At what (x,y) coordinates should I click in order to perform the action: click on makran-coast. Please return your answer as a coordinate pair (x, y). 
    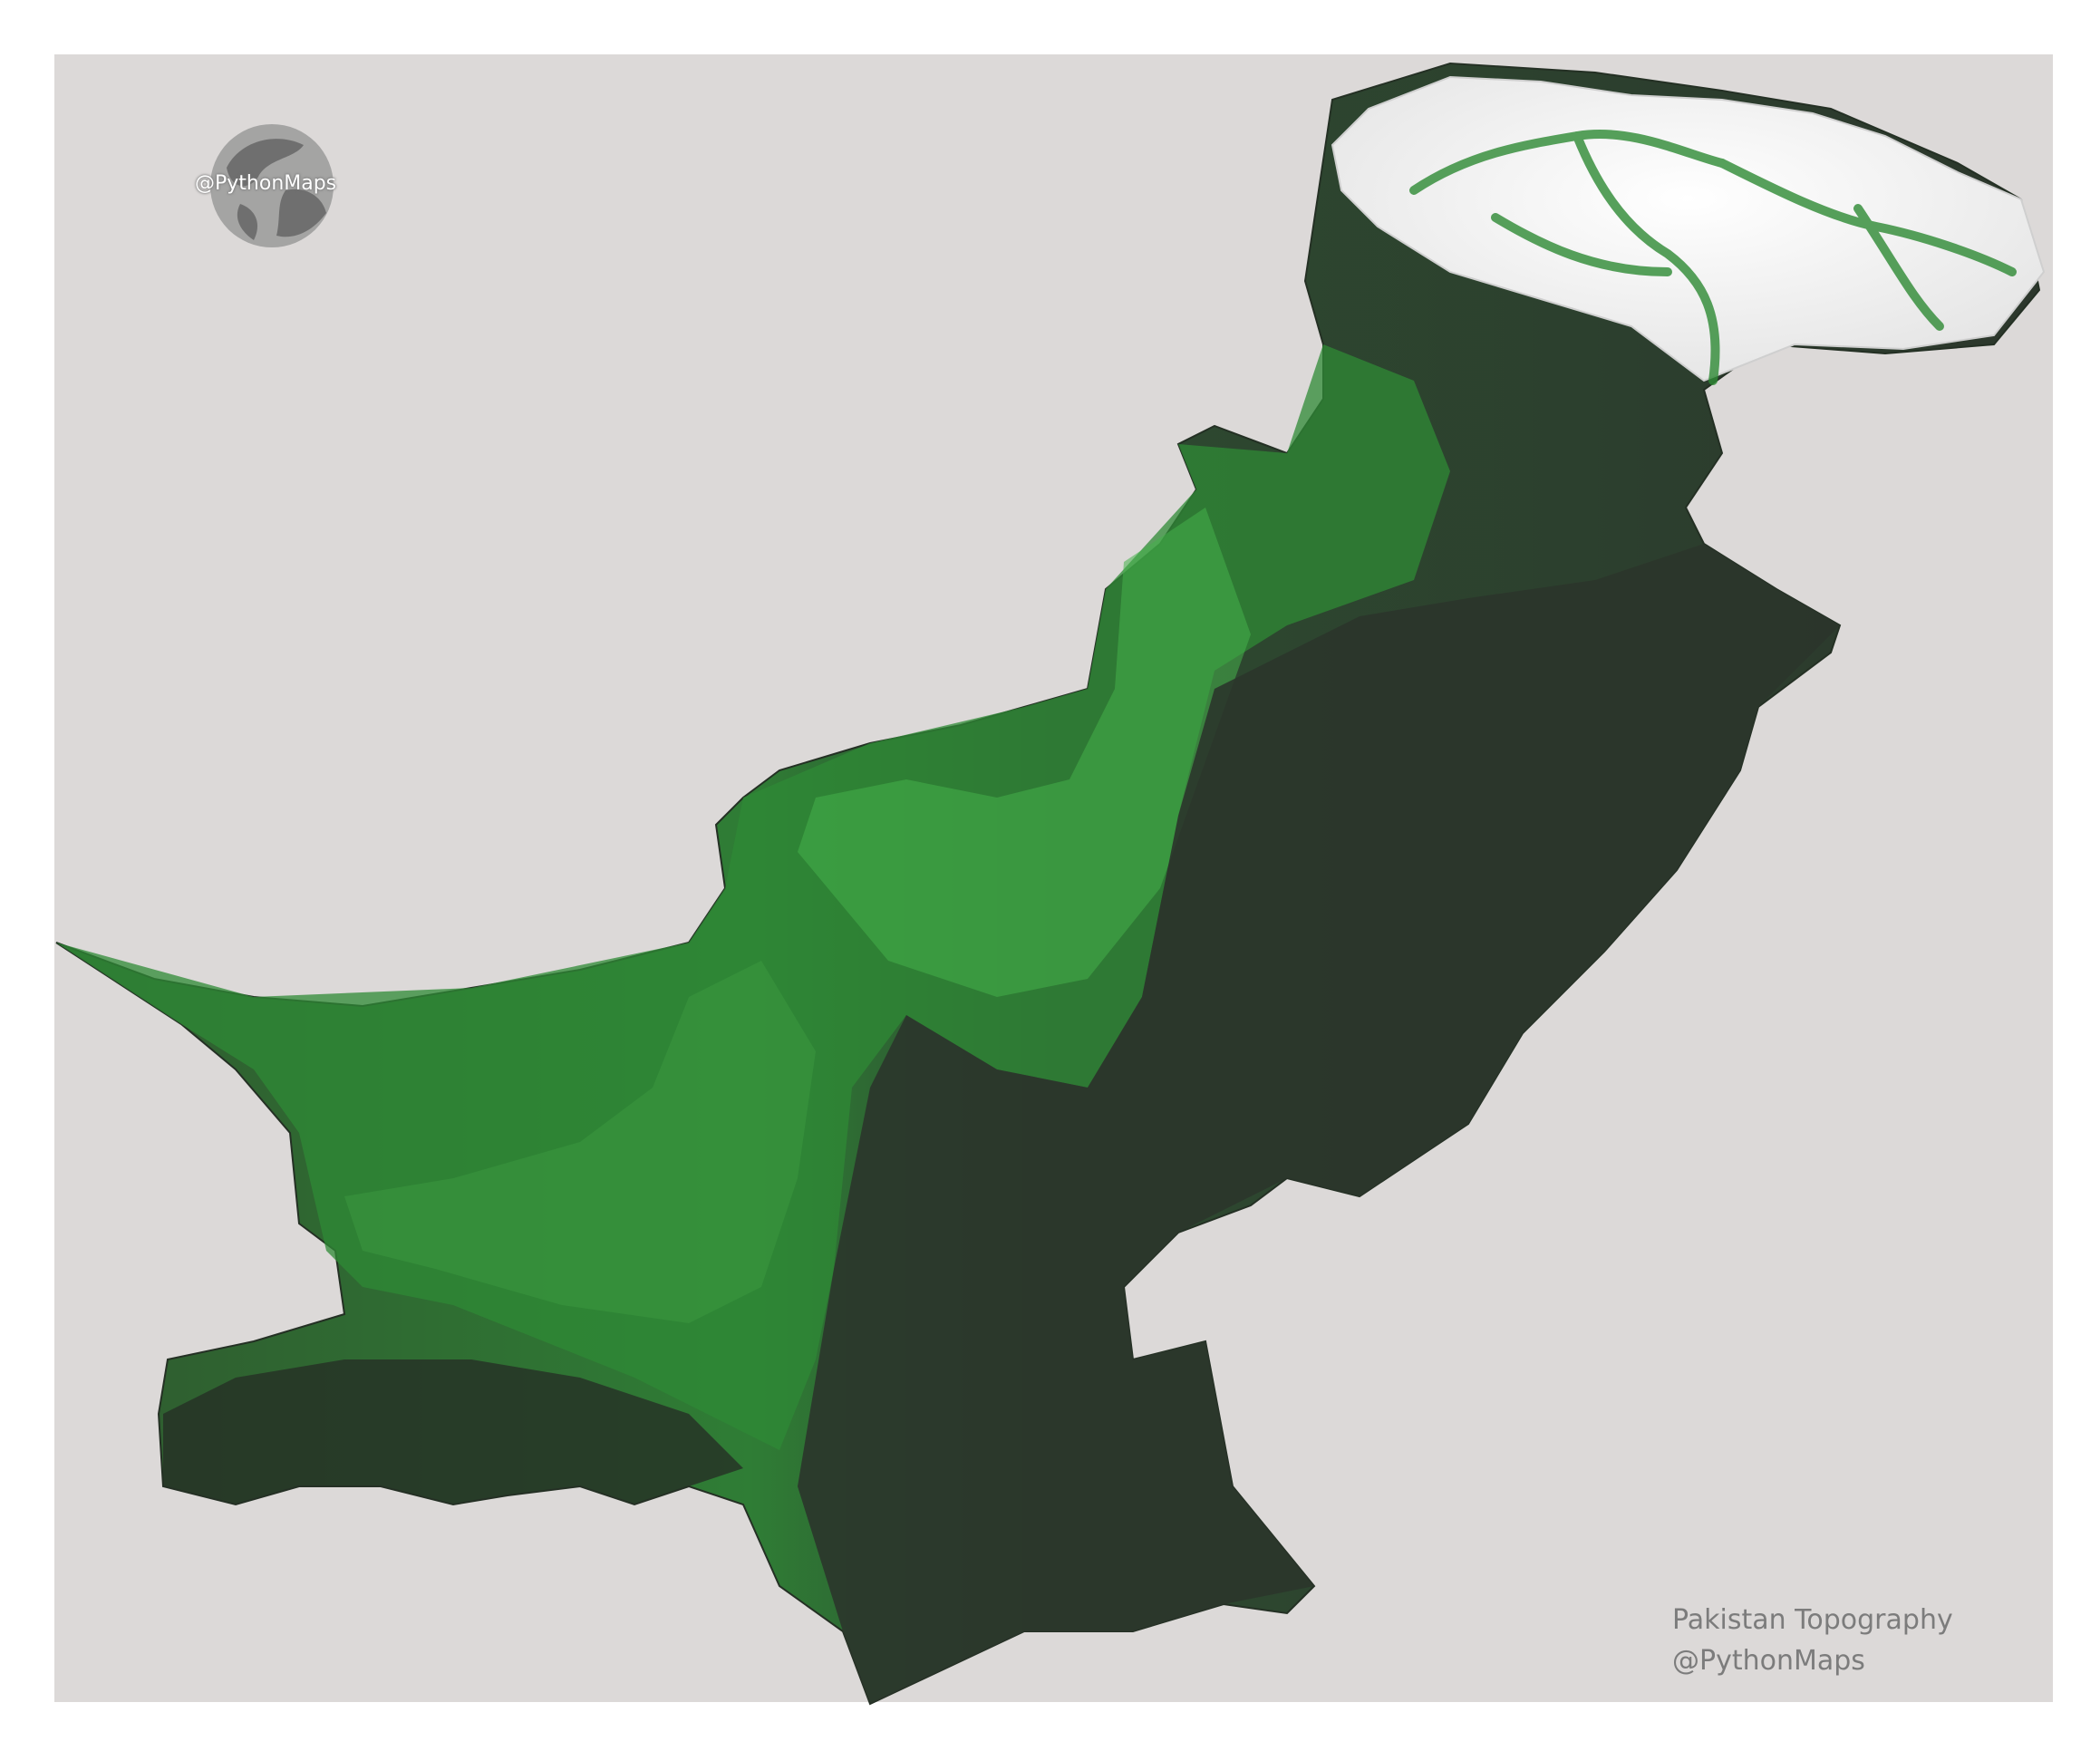
    Looking at the image, I should click on (453, 1431).